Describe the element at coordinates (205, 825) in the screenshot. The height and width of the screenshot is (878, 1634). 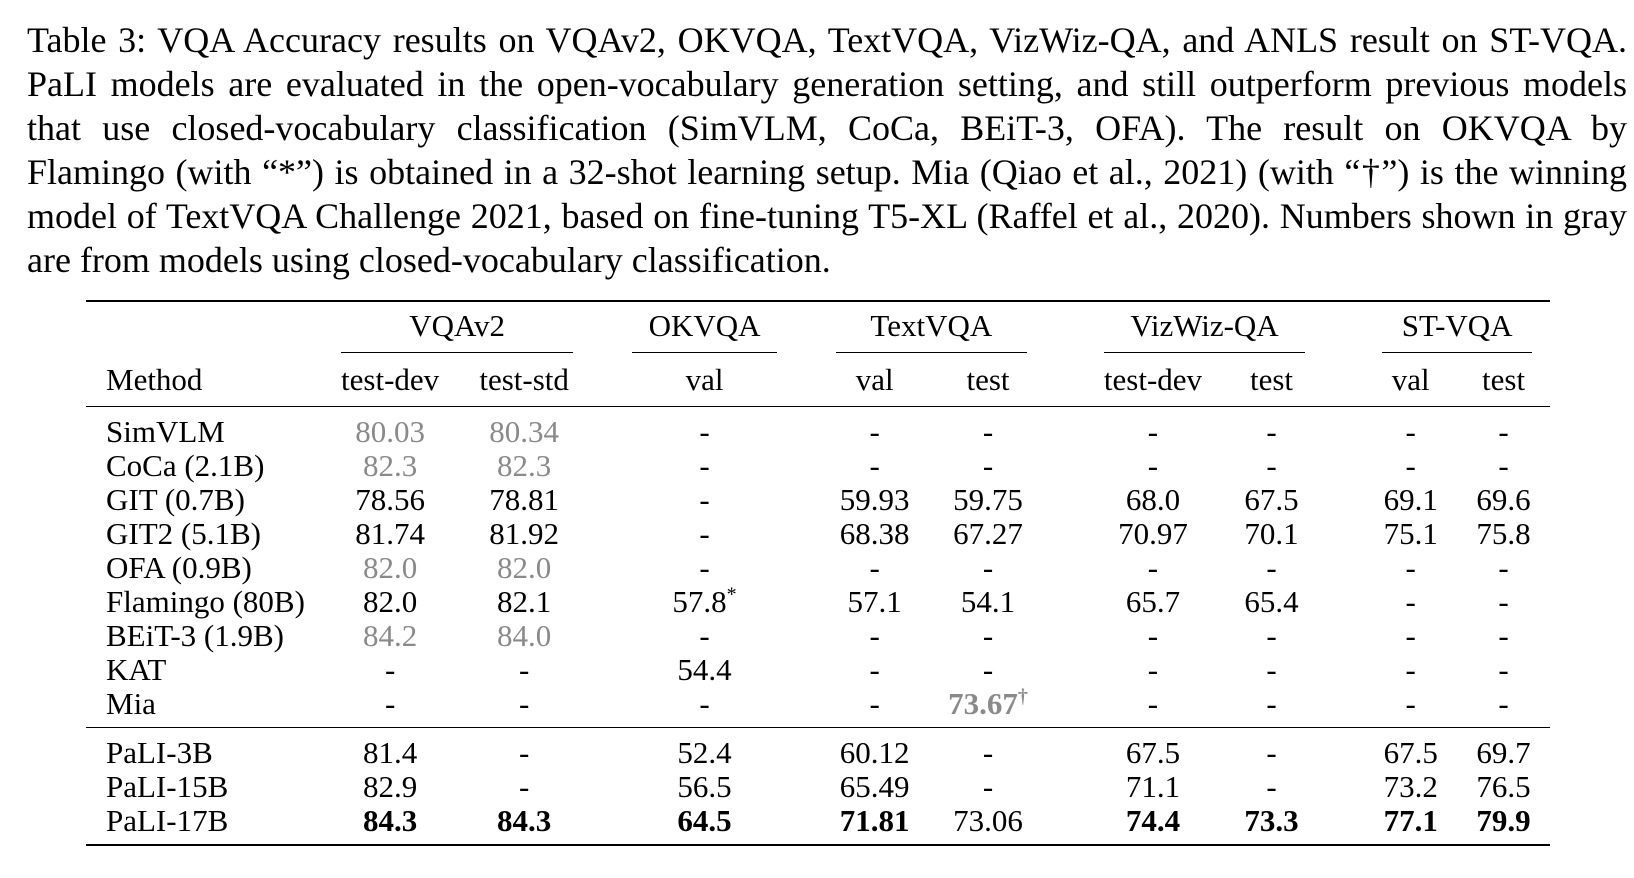
I see `method-cell: PaLI-17B` at that location.